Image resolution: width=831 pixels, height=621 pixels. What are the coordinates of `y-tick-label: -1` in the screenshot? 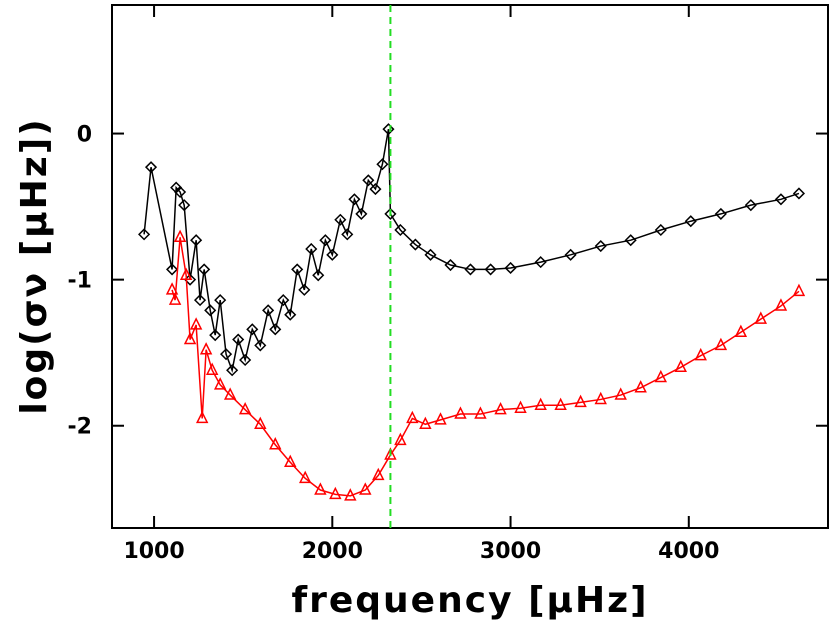 It's located at (80, 281).